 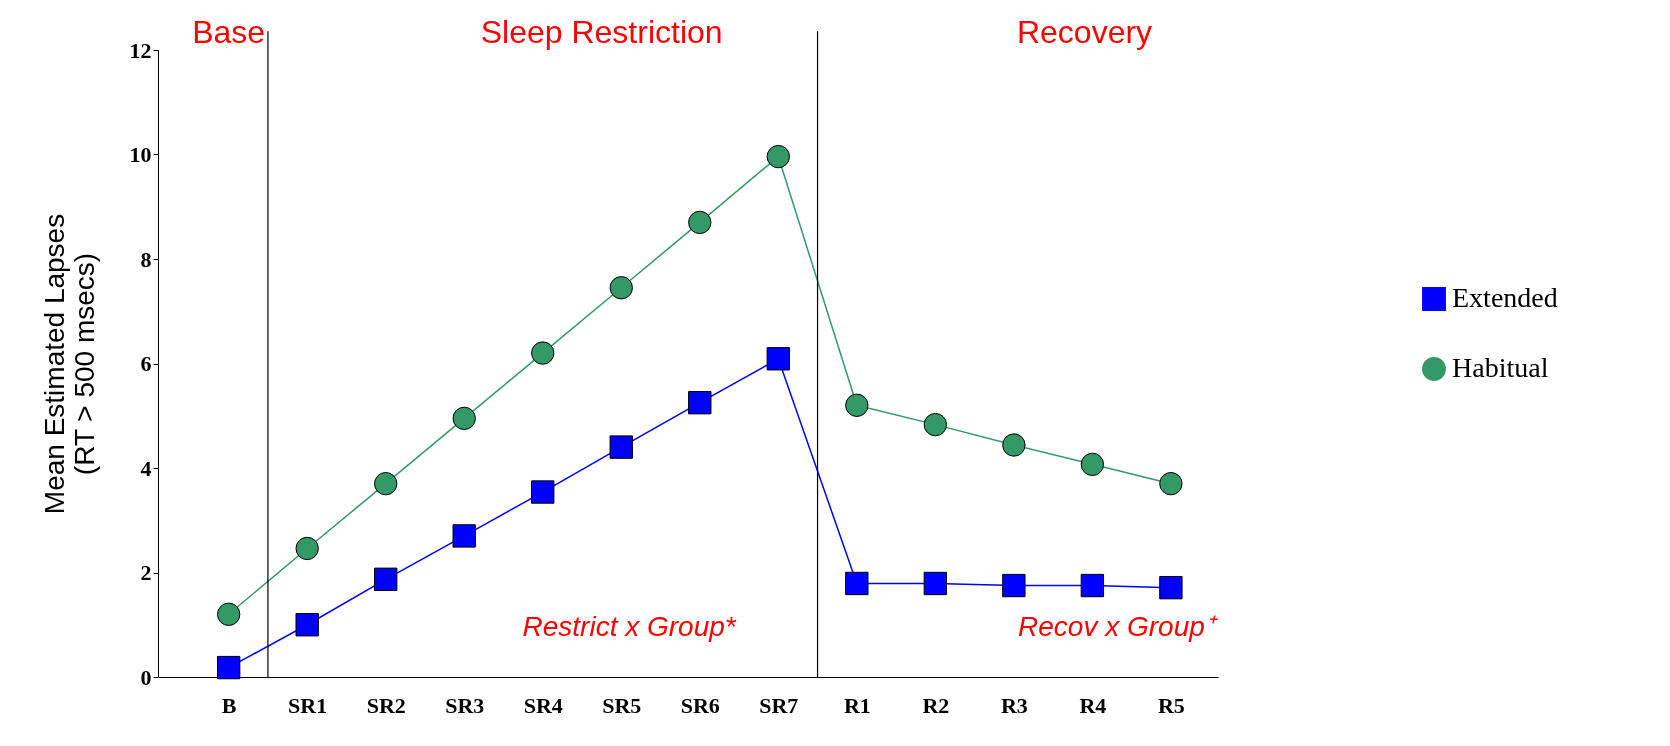 What do you see at coordinates (543, 705) in the screenshot?
I see `x-tick-label: SR4` at bounding box center [543, 705].